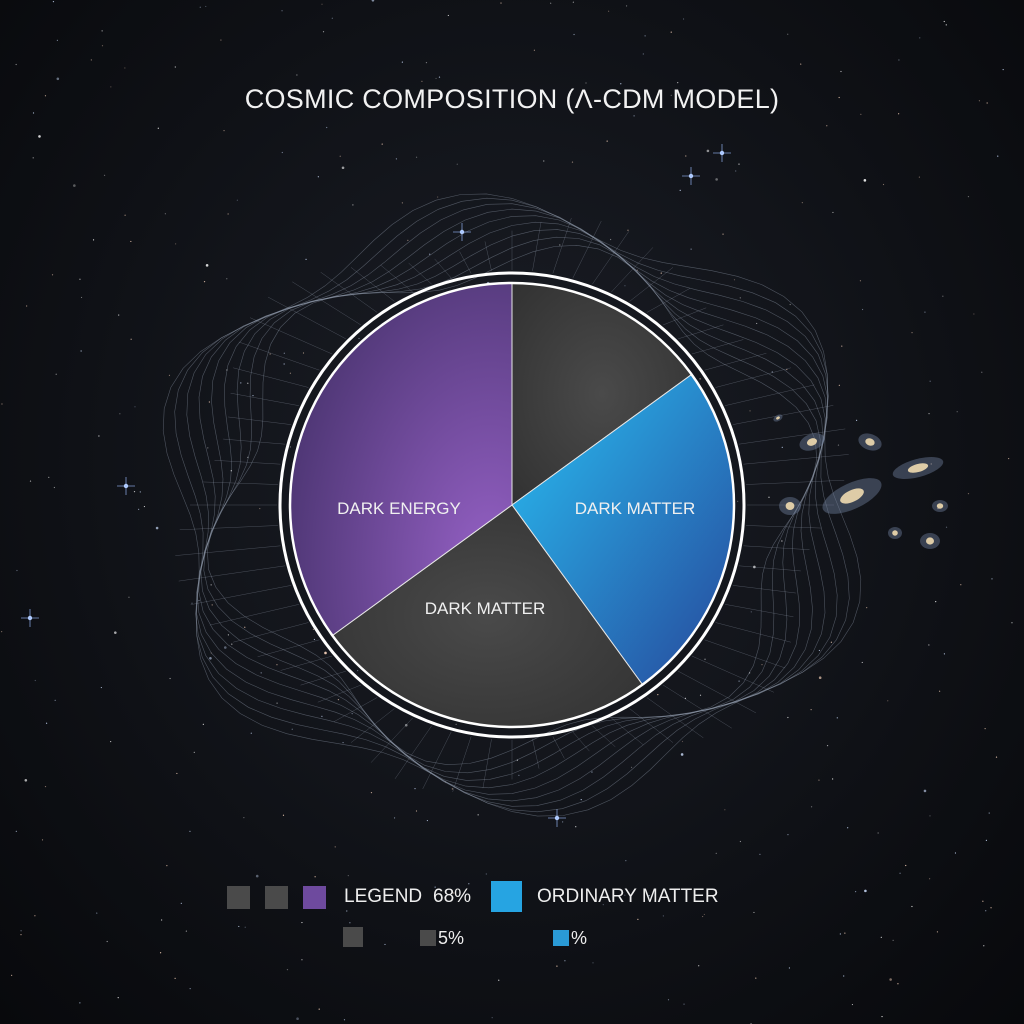 This screenshot has width=1024, height=1024. What do you see at coordinates (579, 938) in the screenshot?
I see `legend-percent-blank: %` at bounding box center [579, 938].